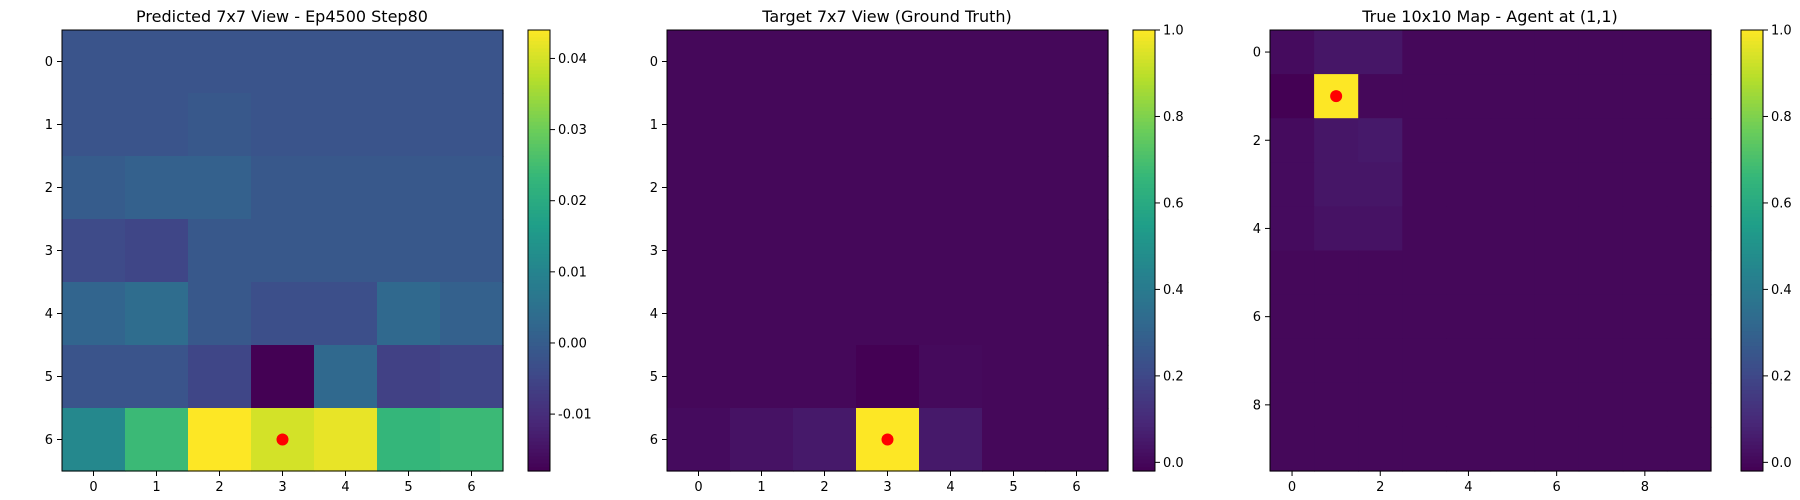 Image resolution: width=1800 pixels, height=500 pixels. What do you see at coordinates (1173, 203) in the screenshot?
I see `colorbar-tick-label: 0.6` at bounding box center [1173, 203].